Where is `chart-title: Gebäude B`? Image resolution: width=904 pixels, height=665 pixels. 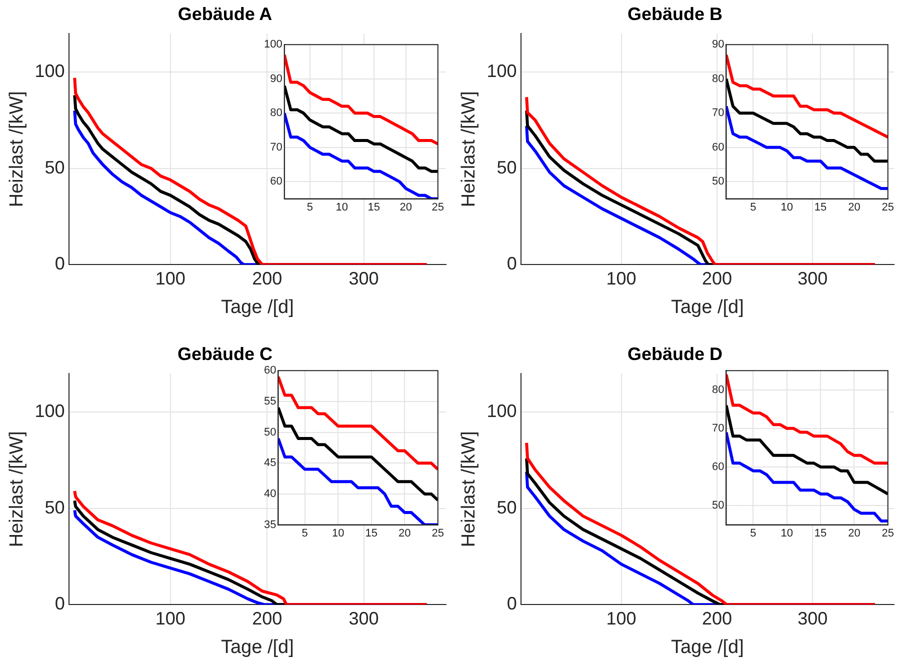
chart-title: Gebäude B is located at coordinates (675, 14).